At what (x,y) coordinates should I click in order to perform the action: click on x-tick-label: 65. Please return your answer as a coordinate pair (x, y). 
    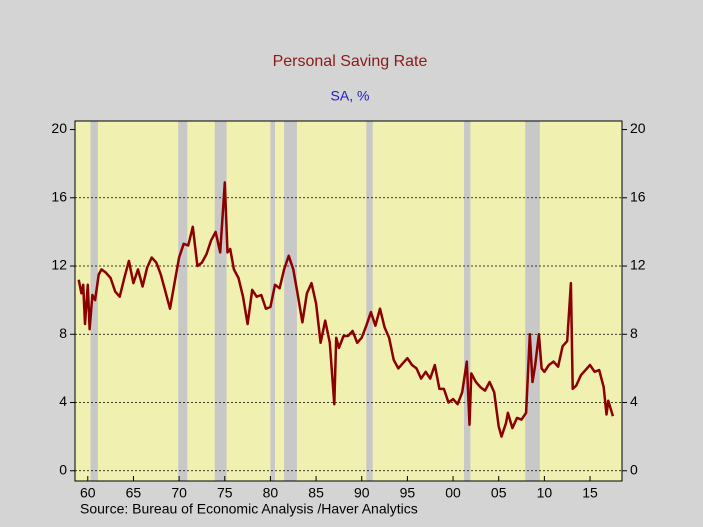
    Looking at the image, I should click on (134, 493).